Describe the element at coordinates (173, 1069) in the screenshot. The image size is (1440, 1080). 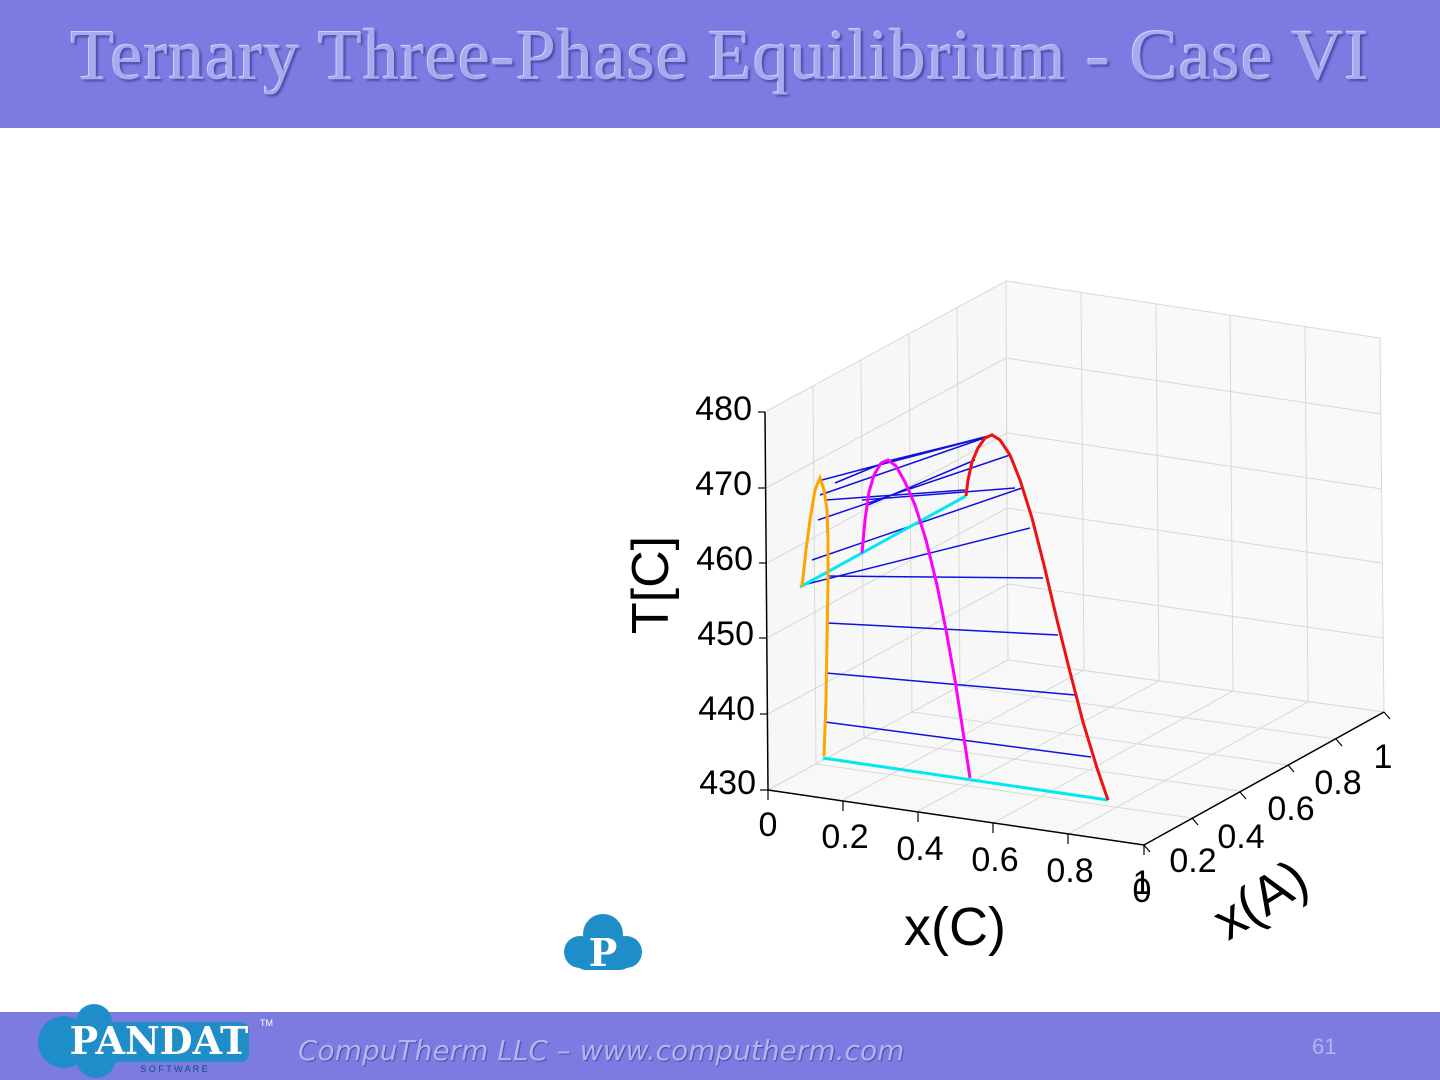
I see `logo-subtext: S O F T W A R E` at that location.